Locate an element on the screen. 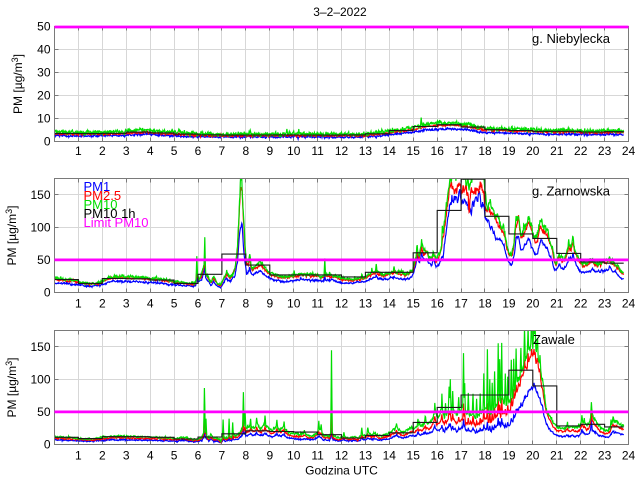  svg-text: 3–2–2022 is located at coordinates (340, 12).